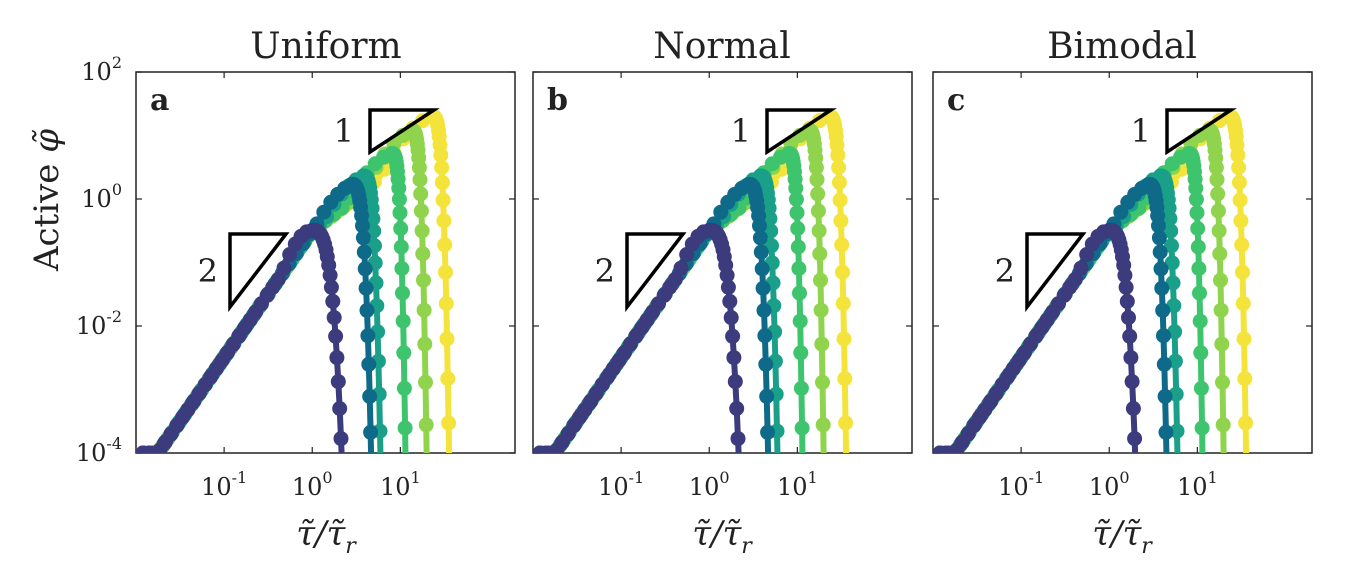 Image resolution: width=1350 pixels, height=579 pixels. Describe the element at coordinates (224, 484) in the screenshot. I see `x-tick-label: 10⁻¹` at that location.